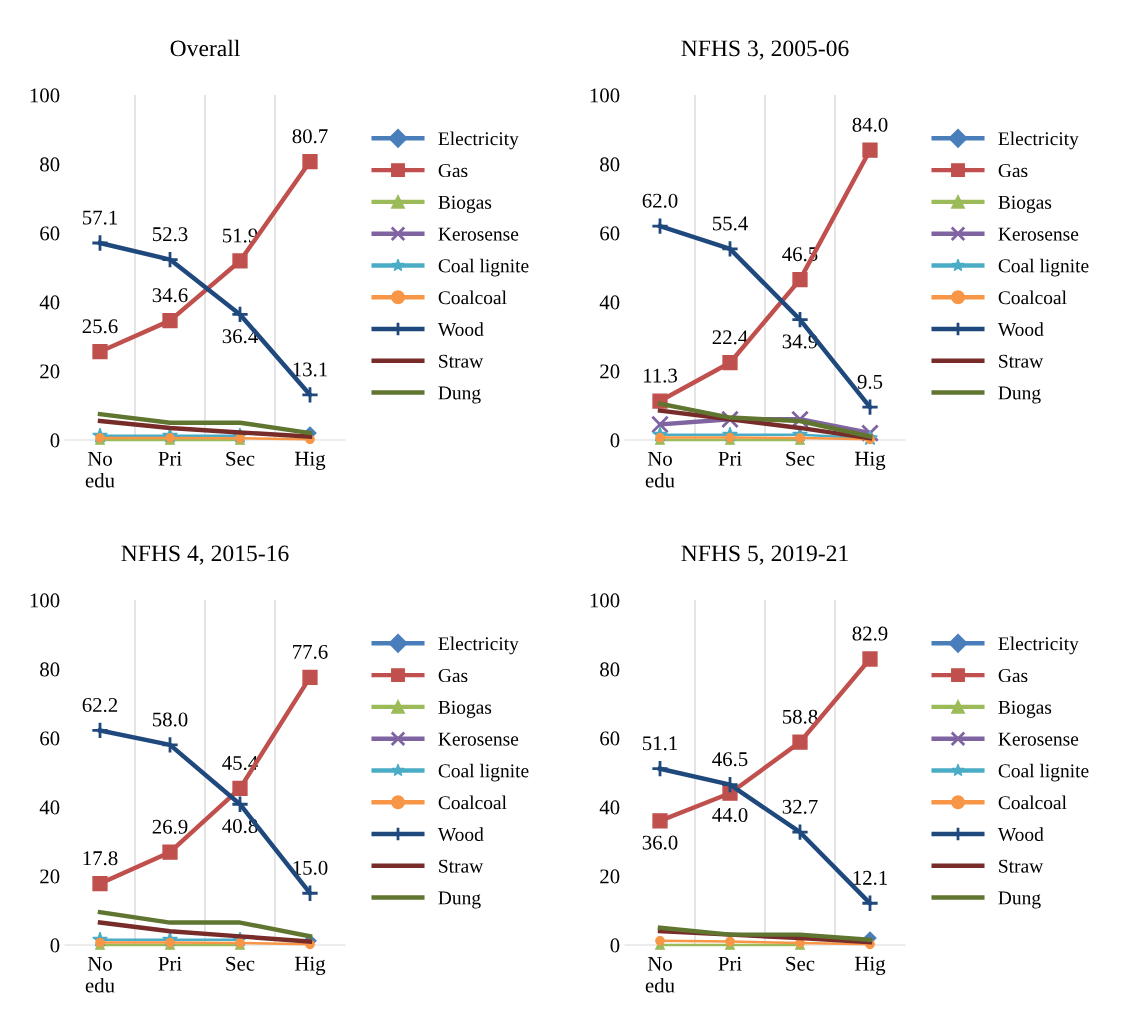 The image size is (1121, 1014). I want to click on data-label: 25.6, so click(100, 326).